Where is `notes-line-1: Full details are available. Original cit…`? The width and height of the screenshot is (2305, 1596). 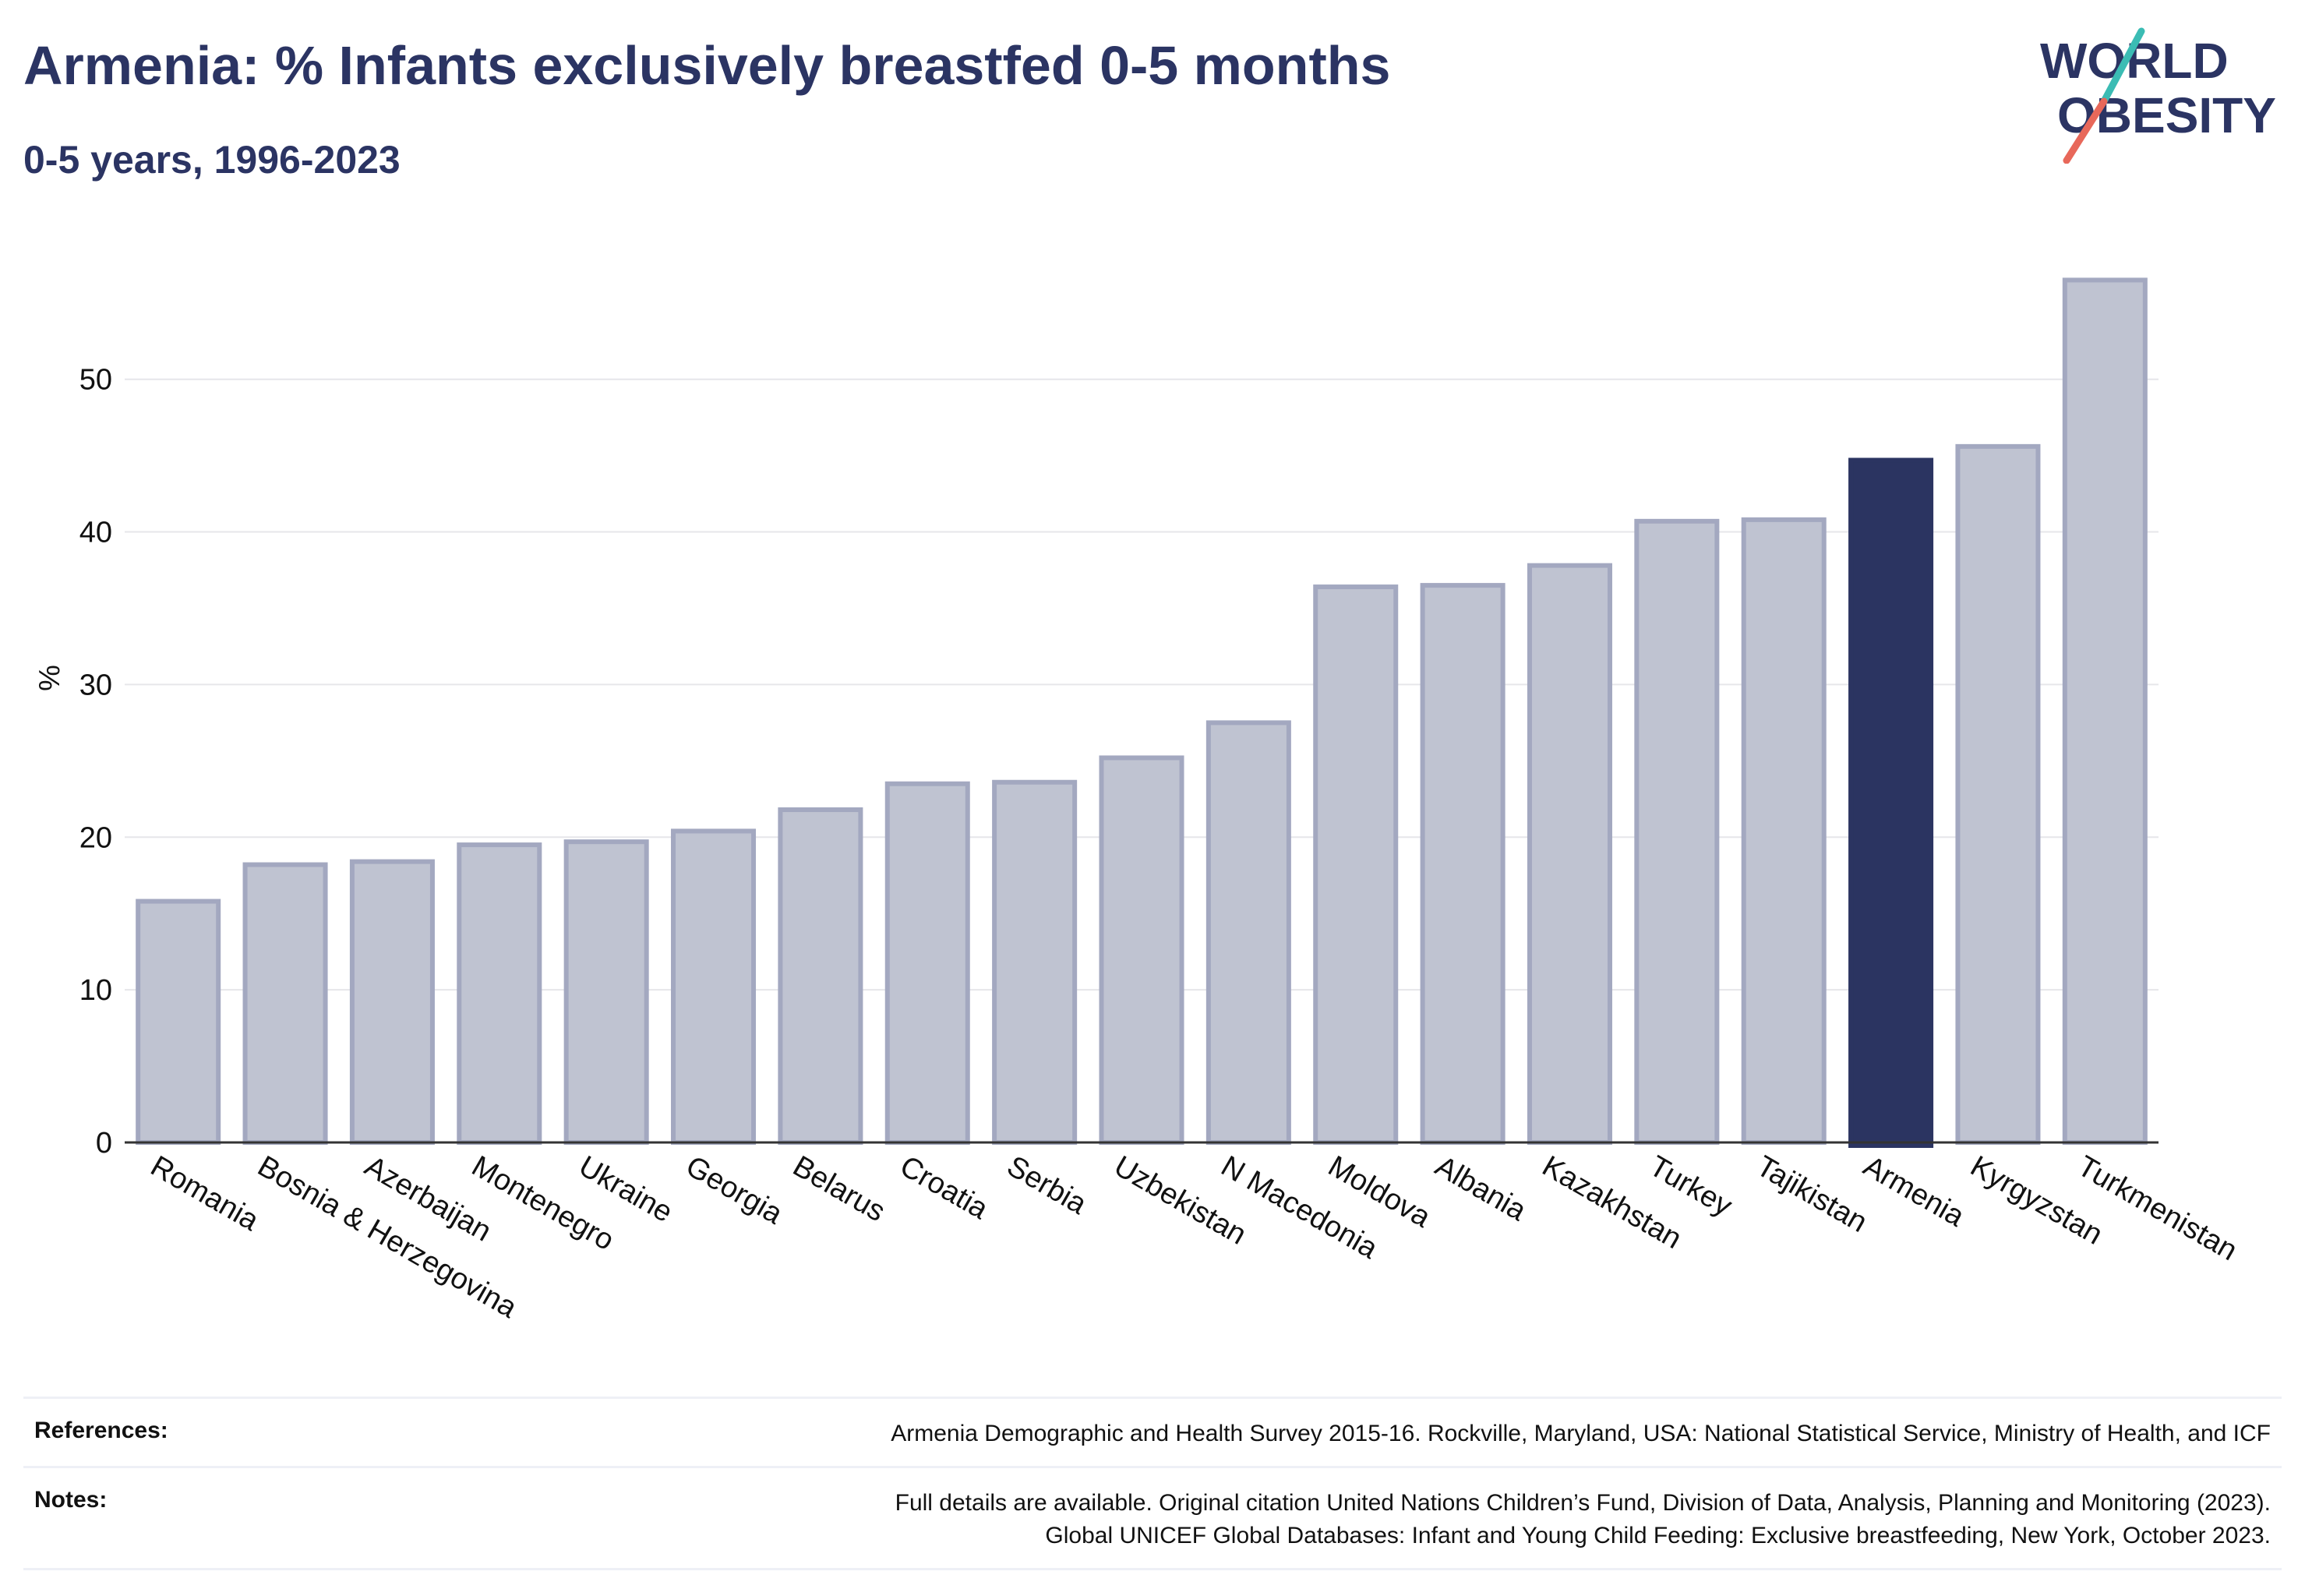 notes-line-1: Full details are available. Original cit… is located at coordinates (1583, 1503).